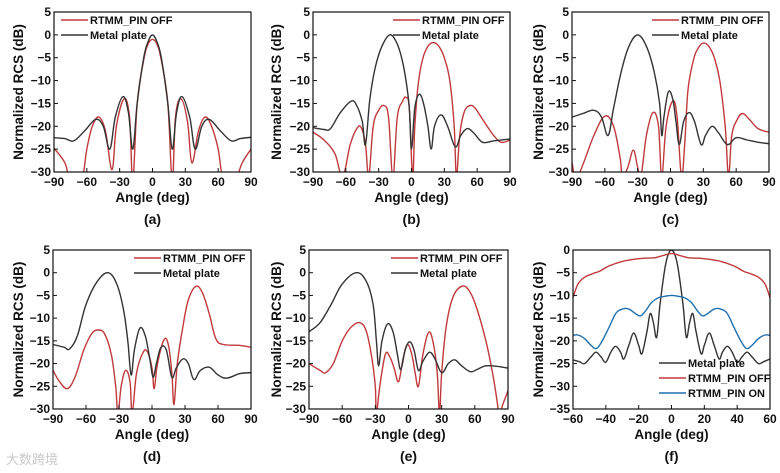 The image size is (780, 473). Describe the element at coordinates (737, 419) in the screenshot. I see `x-tick-label: 40` at that location.